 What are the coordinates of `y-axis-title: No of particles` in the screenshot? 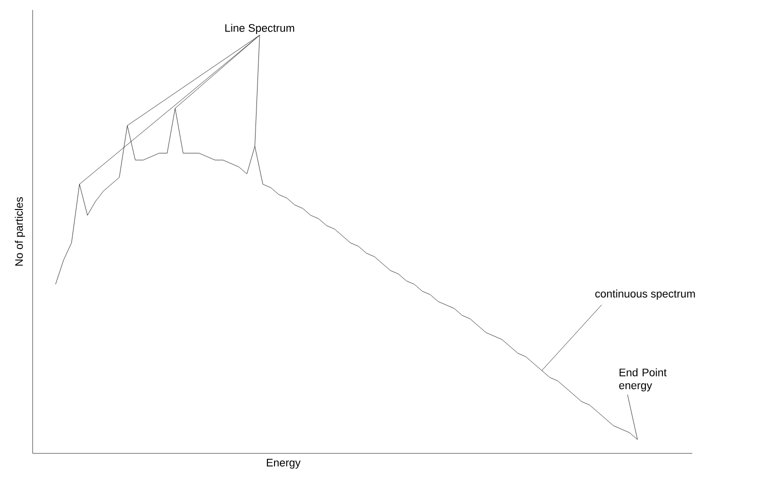 It's located at (20, 231).